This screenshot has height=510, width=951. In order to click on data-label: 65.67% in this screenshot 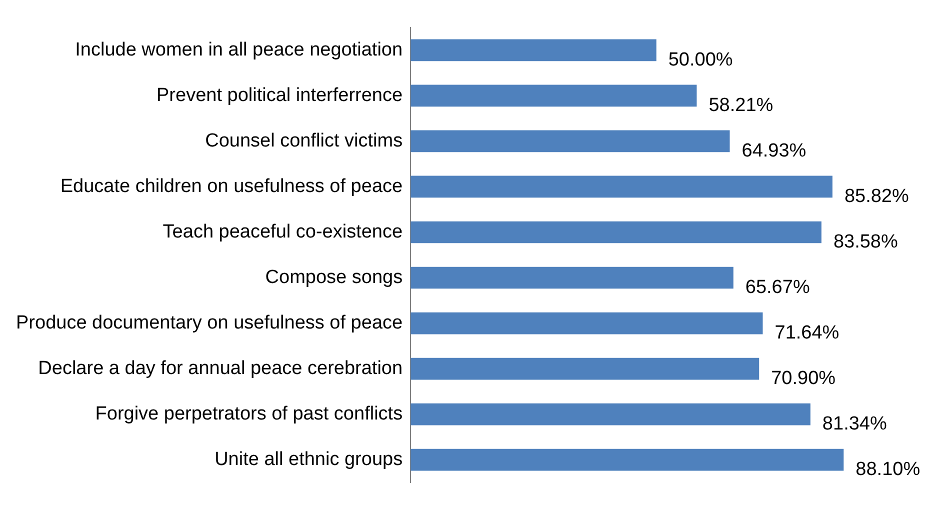, I will do `click(777, 287)`.